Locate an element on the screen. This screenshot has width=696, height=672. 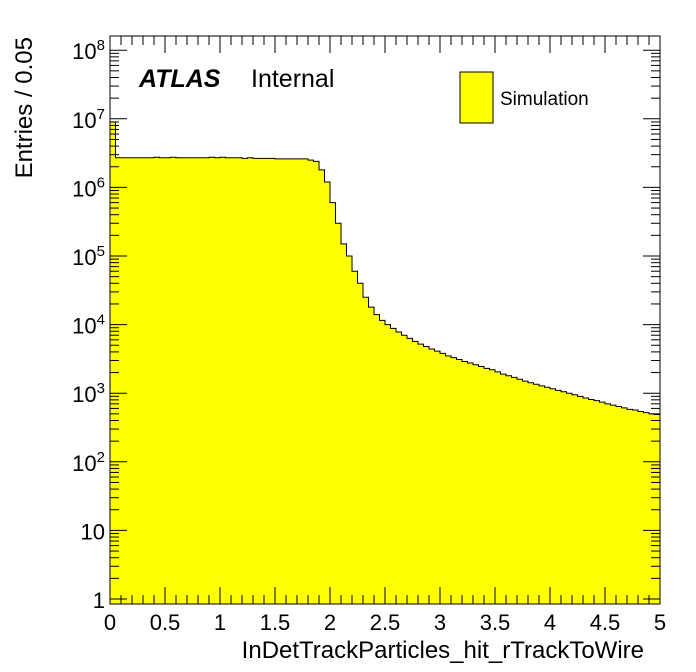
atlas-brand-label: ATLAS is located at coordinates (179, 79).